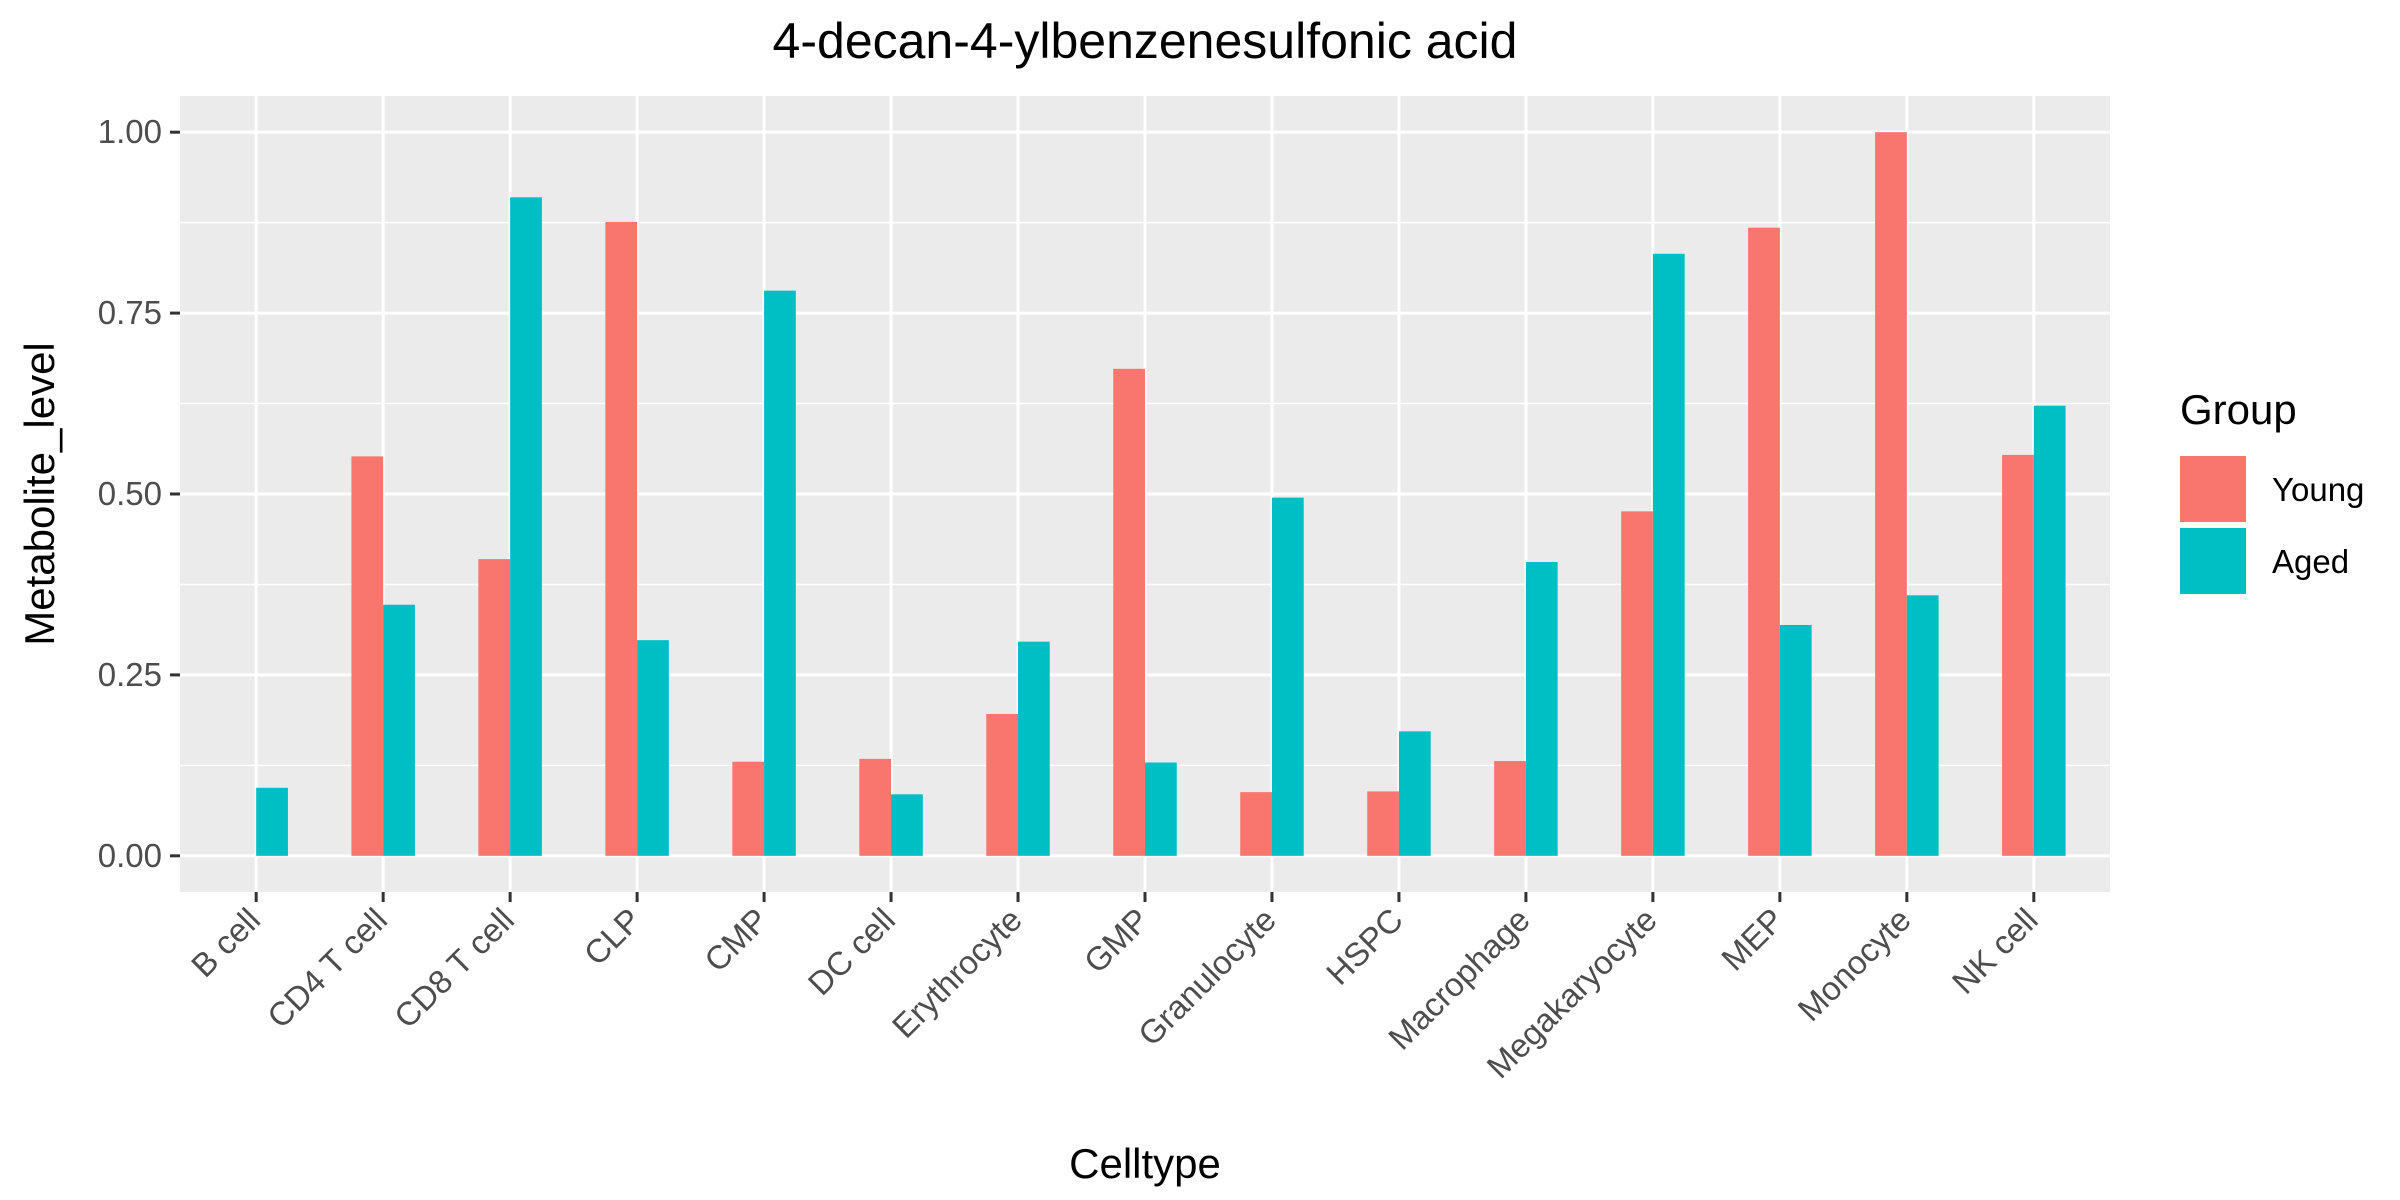  Describe the element at coordinates (526, 526) in the screenshot. I see `bar-aged-cd8-t-cell` at that location.